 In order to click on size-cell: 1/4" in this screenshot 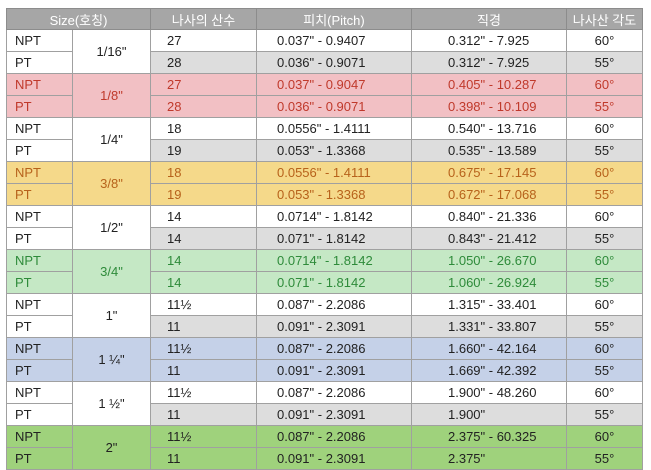, I will do `click(111, 139)`.